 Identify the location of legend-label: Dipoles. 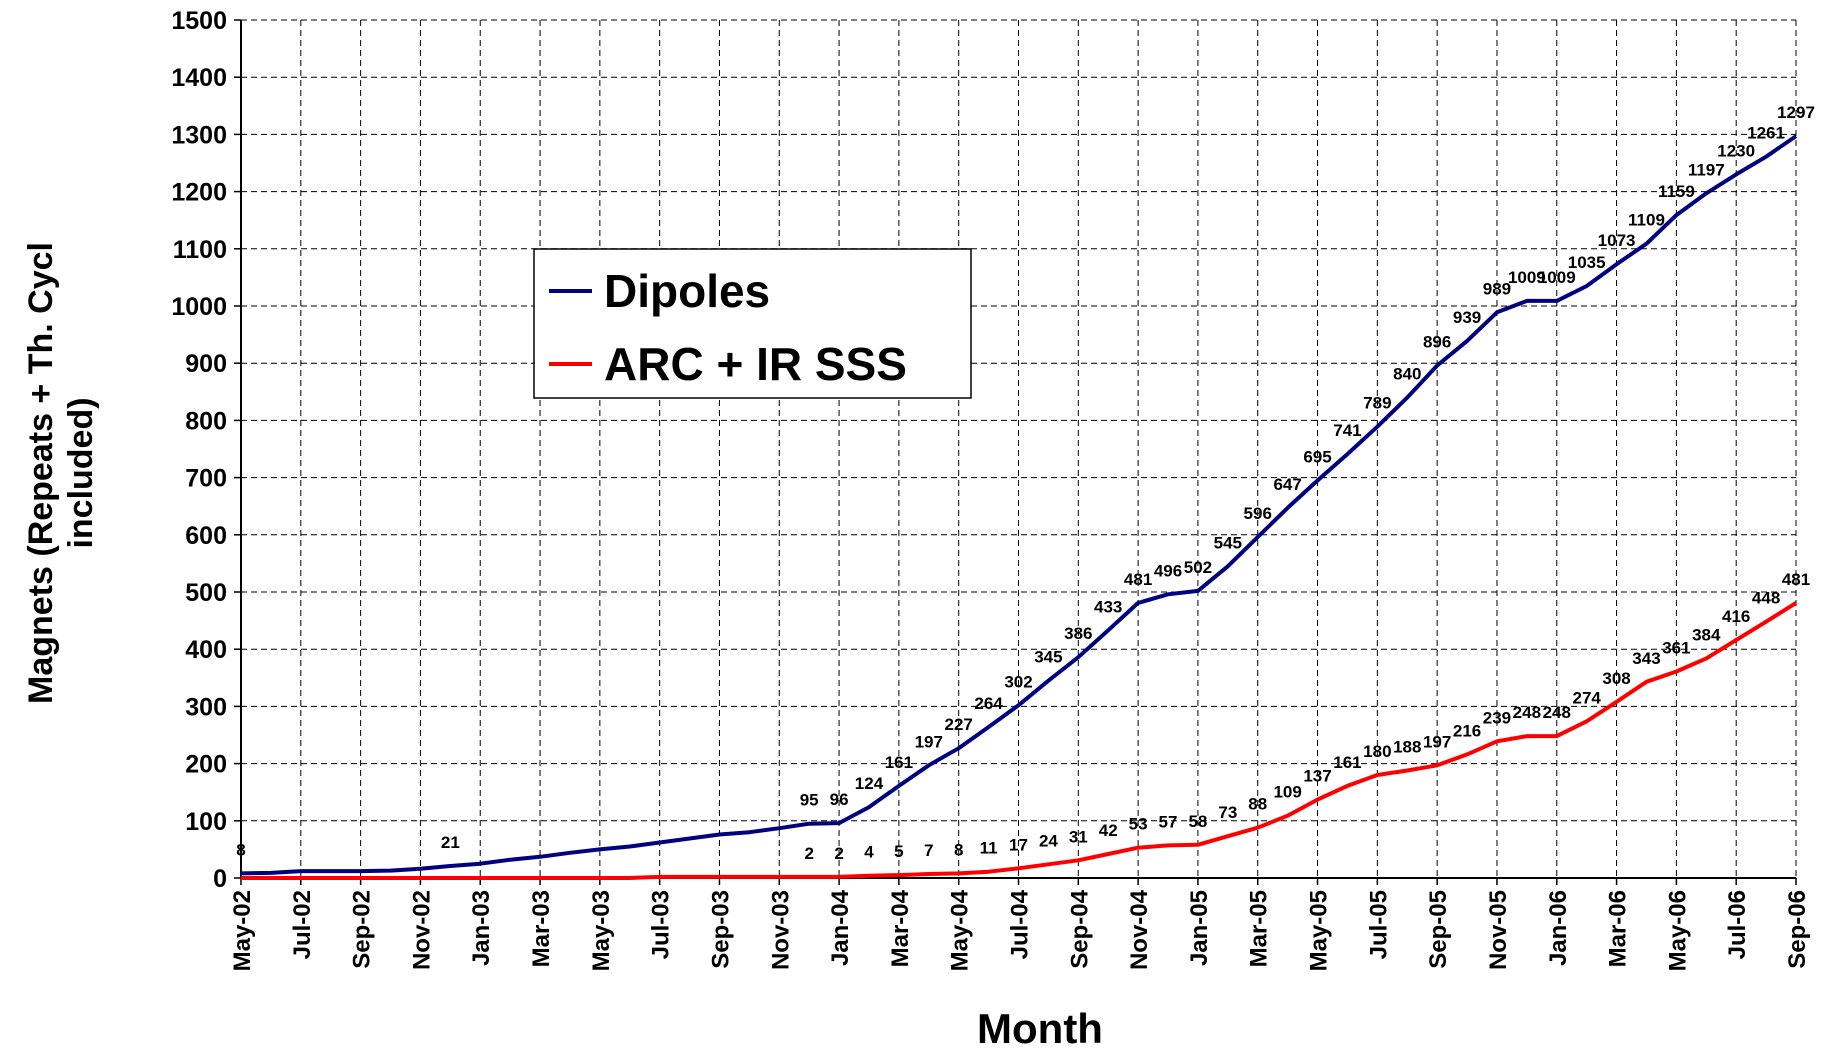
(687, 291).